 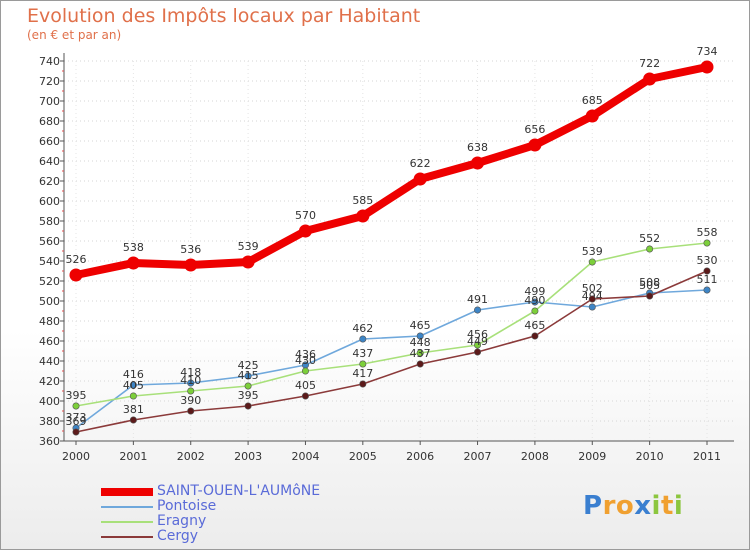 I want to click on data-label: 502, so click(x=592, y=288).